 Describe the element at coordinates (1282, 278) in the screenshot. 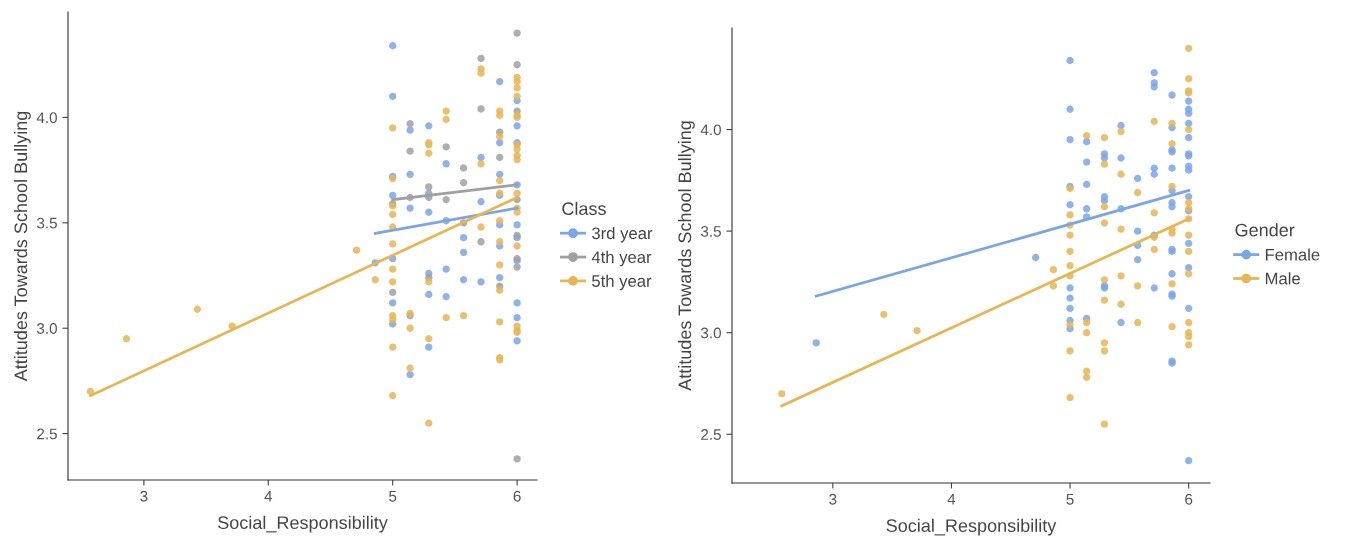

I see `legend-label: Male` at that location.